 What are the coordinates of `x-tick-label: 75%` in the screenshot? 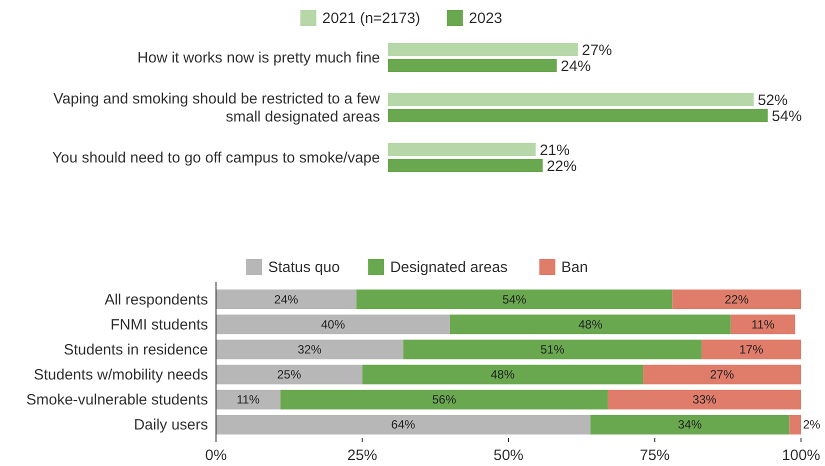 It's located at (655, 455).